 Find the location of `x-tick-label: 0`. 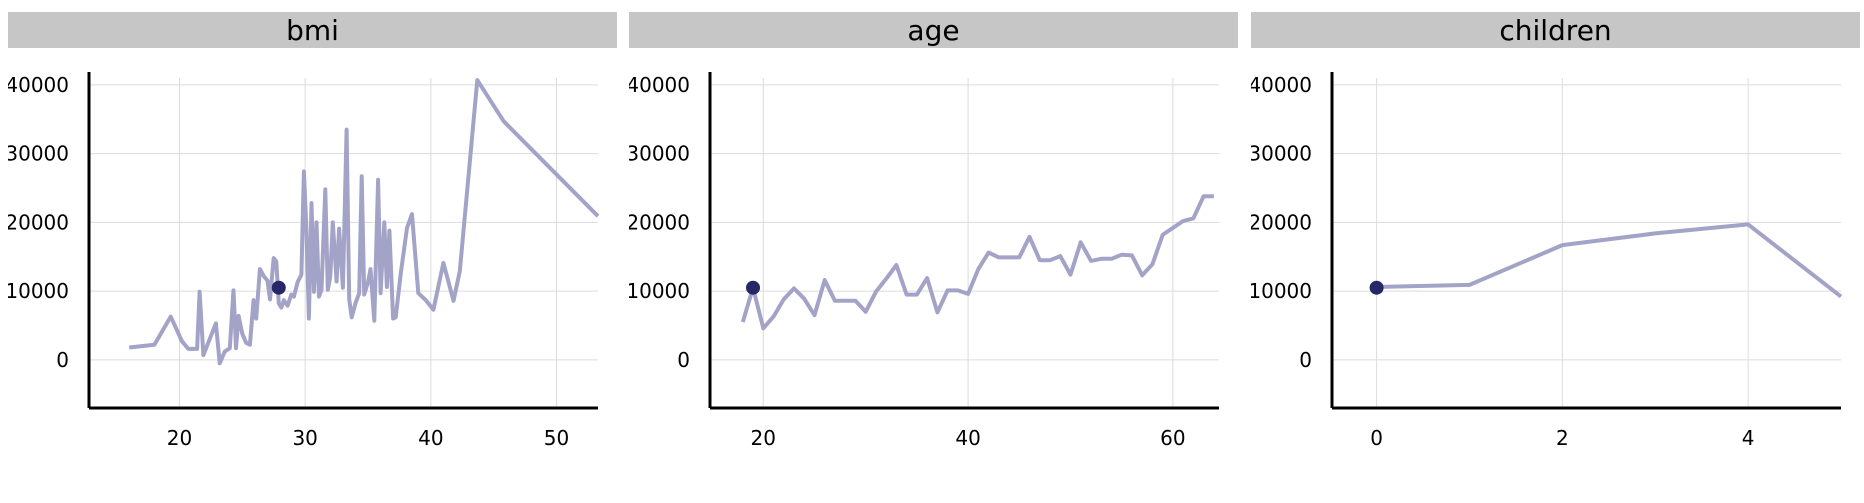

x-tick-label: 0 is located at coordinates (1376, 438).